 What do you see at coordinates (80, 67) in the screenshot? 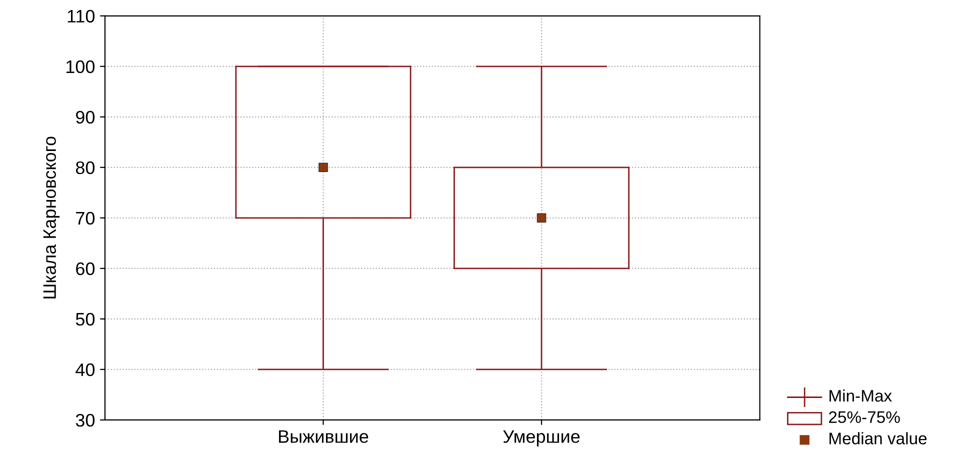
I see `y-tick-label: 100` at bounding box center [80, 67].